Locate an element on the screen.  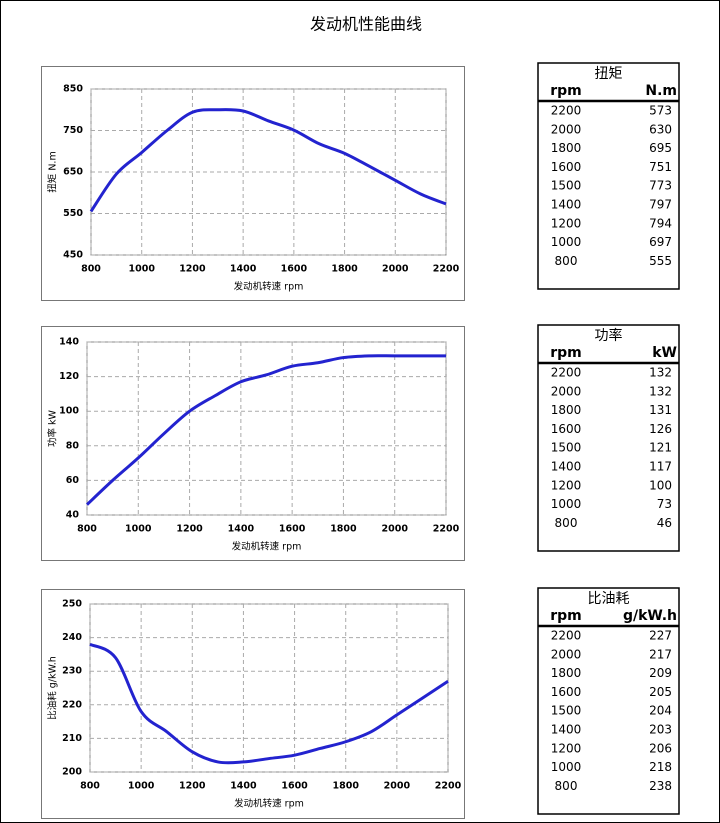
table-cell: 227 is located at coordinates (660, 636).